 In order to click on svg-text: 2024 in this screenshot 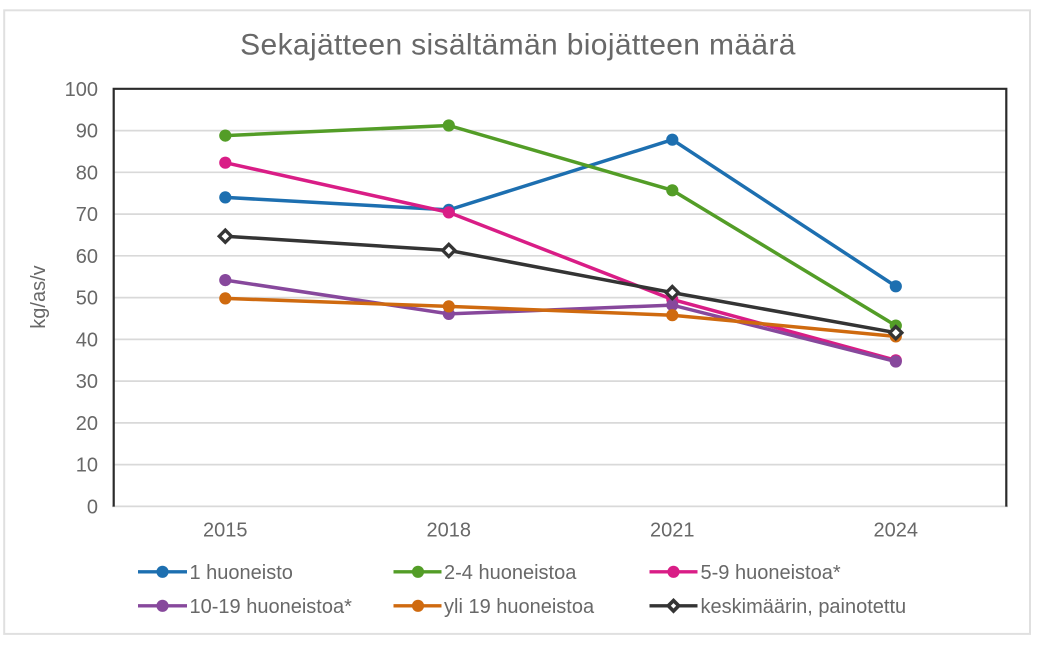, I will do `click(896, 531)`.